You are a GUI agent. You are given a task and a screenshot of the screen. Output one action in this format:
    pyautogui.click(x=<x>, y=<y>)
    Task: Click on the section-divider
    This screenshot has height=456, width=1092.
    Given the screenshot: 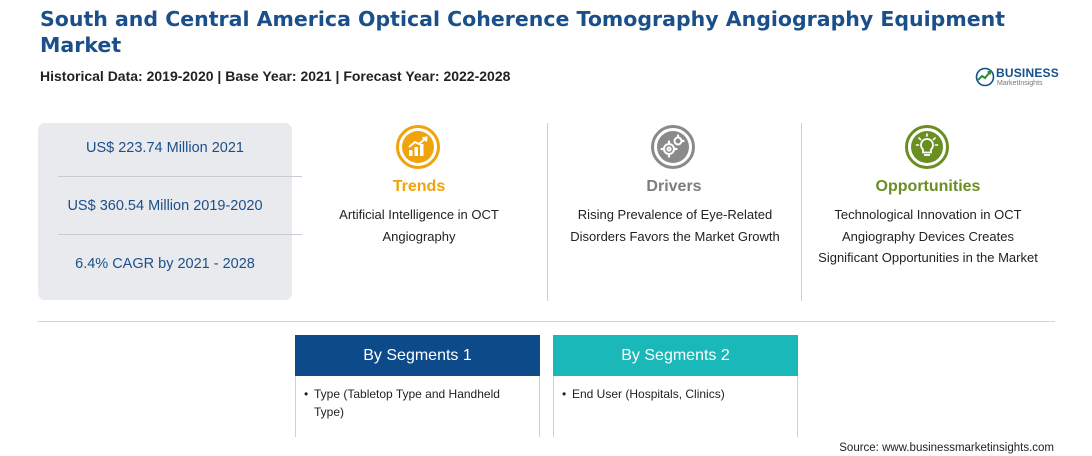 What is the action you would take?
    pyautogui.click(x=546, y=321)
    